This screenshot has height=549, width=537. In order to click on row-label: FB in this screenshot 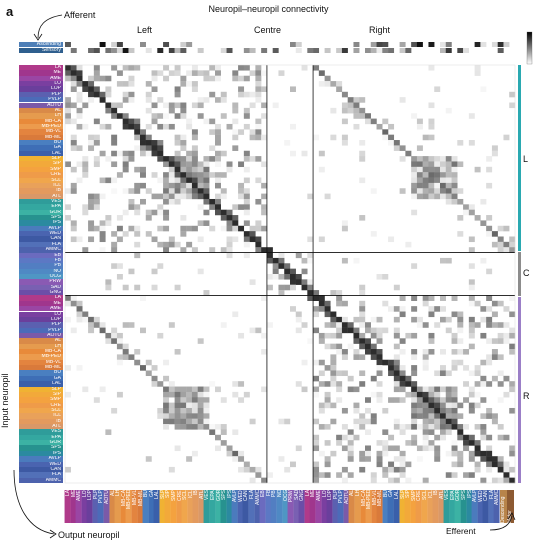, I will do `click(41, 260)`.